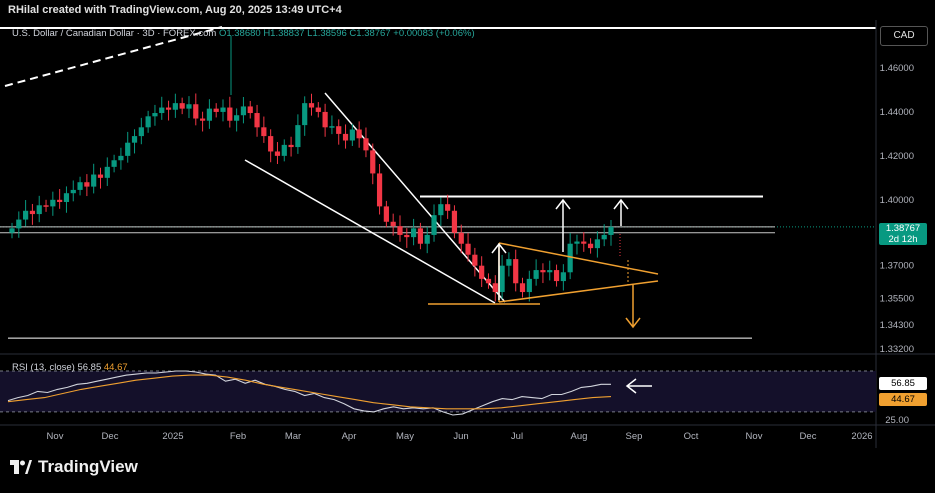 The height and width of the screenshot is (493, 935). What do you see at coordinates (897, 299) in the screenshot?
I see `price-tick-label: 1.35500` at bounding box center [897, 299].